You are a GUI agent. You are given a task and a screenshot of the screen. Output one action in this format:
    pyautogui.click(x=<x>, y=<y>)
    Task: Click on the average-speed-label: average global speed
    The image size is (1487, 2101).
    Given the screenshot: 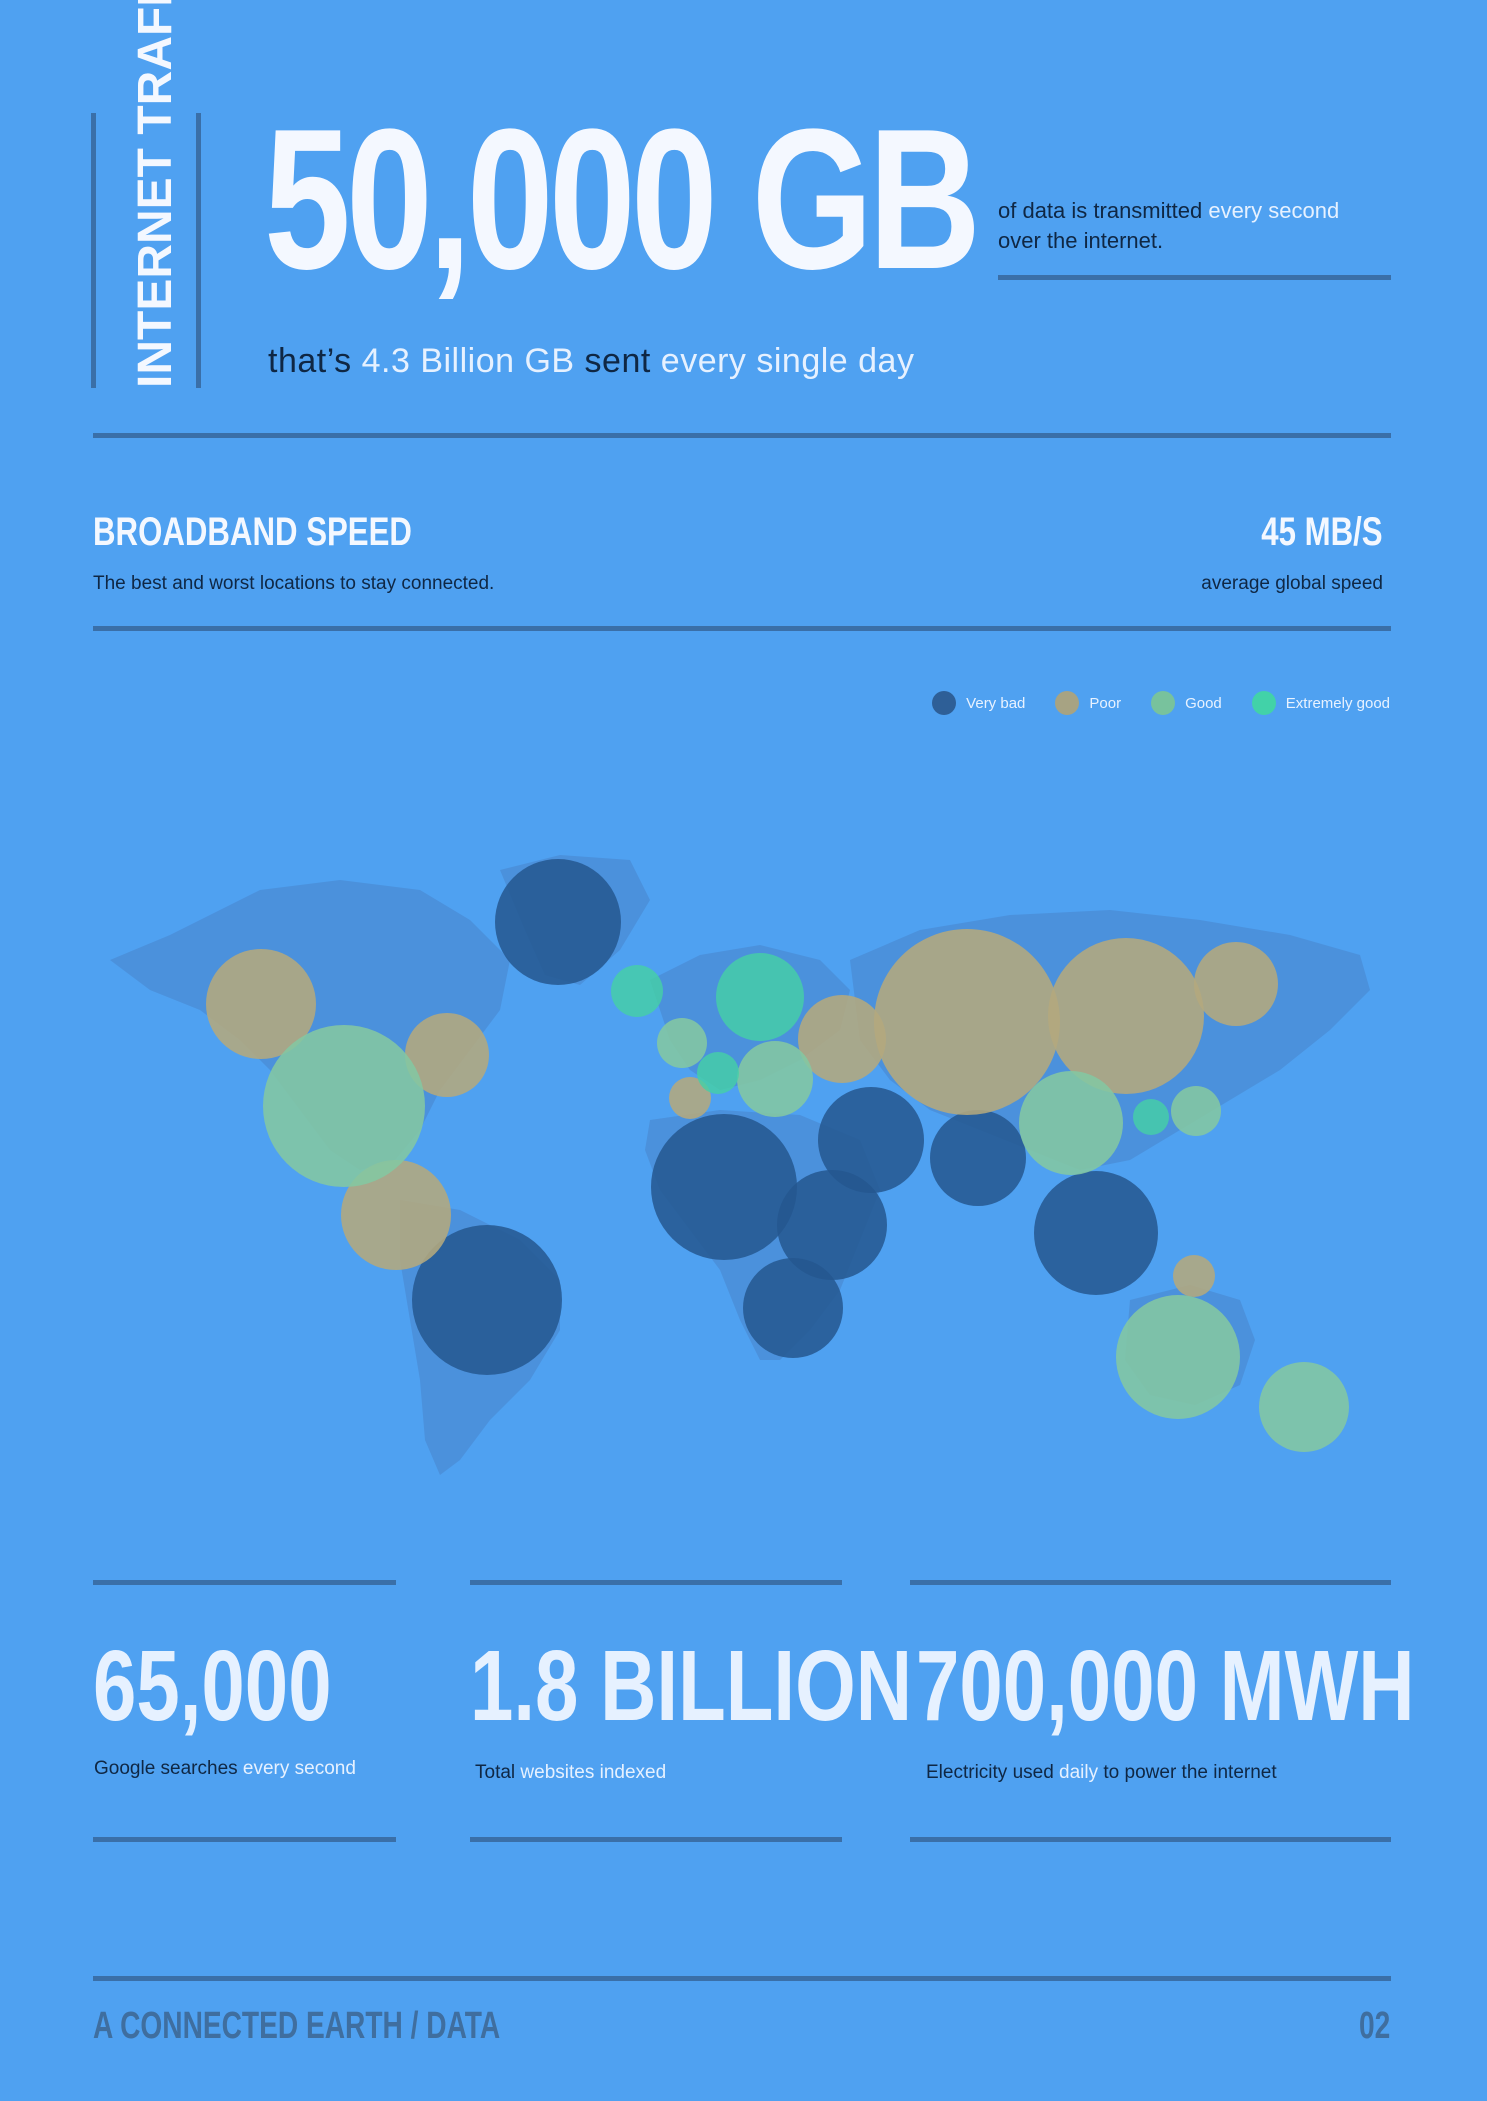 What is the action you would take?
    pyautogui.click(x=1292, y=583)
    